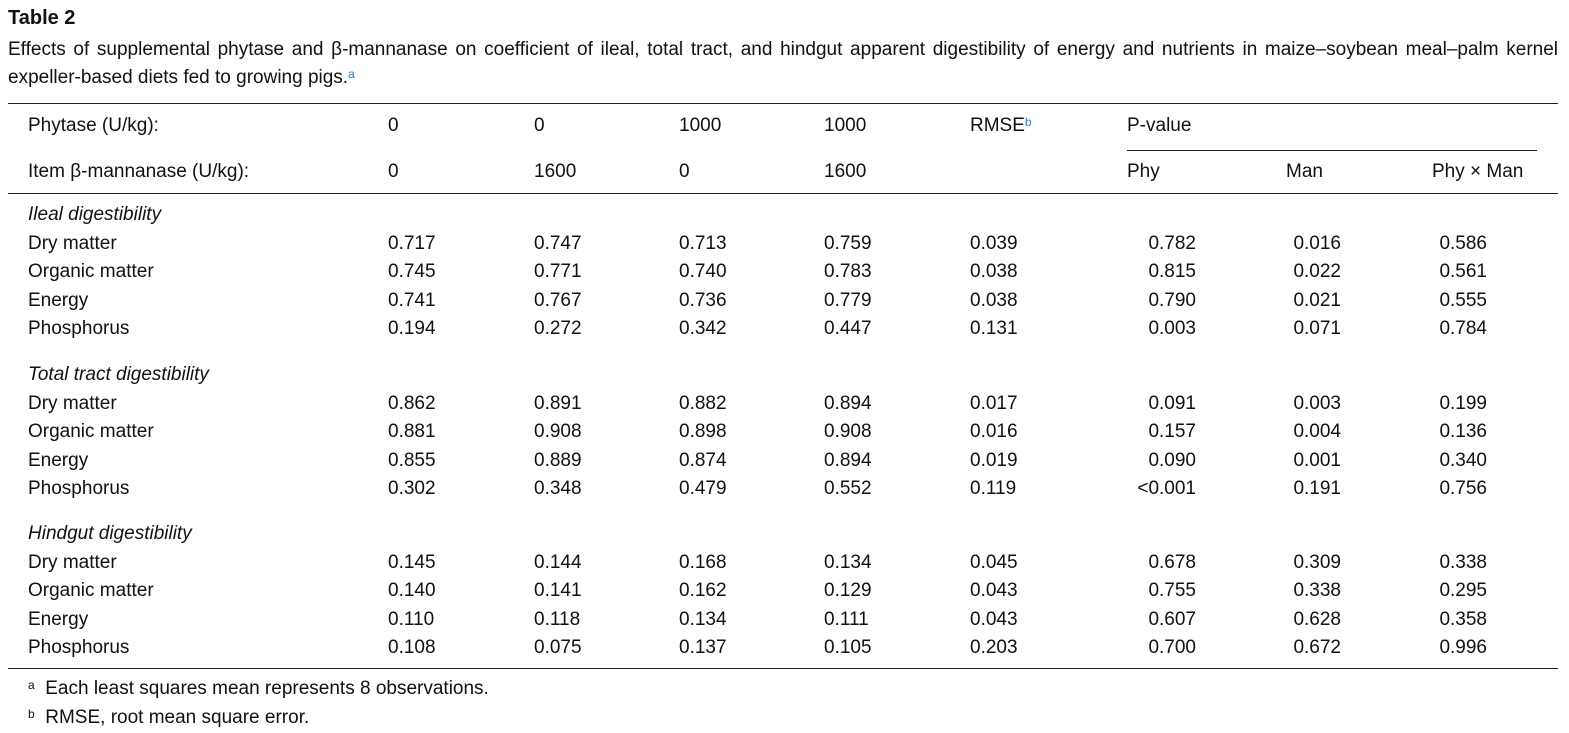 The image size is (1569, 733). What do you see at coordinates (1172, 431) in the screenshot?
I see `pvalue-cell: 0.157` at bounding box center [1172, 431].